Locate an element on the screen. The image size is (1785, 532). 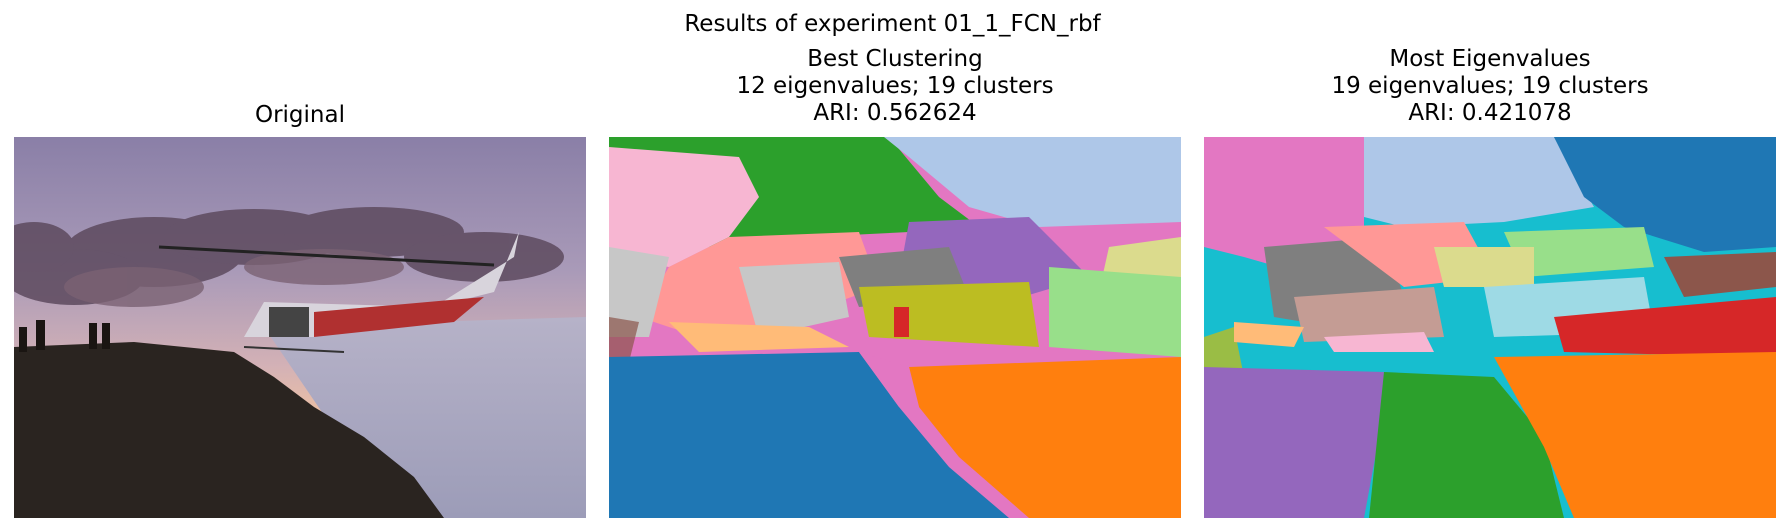
panel-title-line: 19 eigenvalues; 19 clusters is located at coordinates (1490, 86).